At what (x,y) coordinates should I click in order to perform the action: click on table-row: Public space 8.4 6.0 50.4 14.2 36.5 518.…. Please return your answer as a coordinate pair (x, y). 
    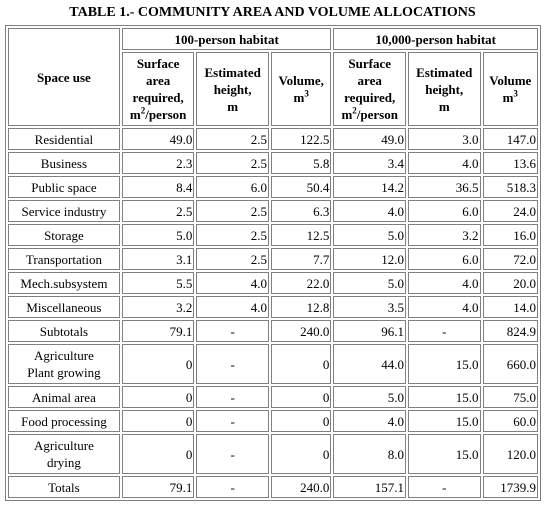
    Looking at the image, I should click on (273, 187).